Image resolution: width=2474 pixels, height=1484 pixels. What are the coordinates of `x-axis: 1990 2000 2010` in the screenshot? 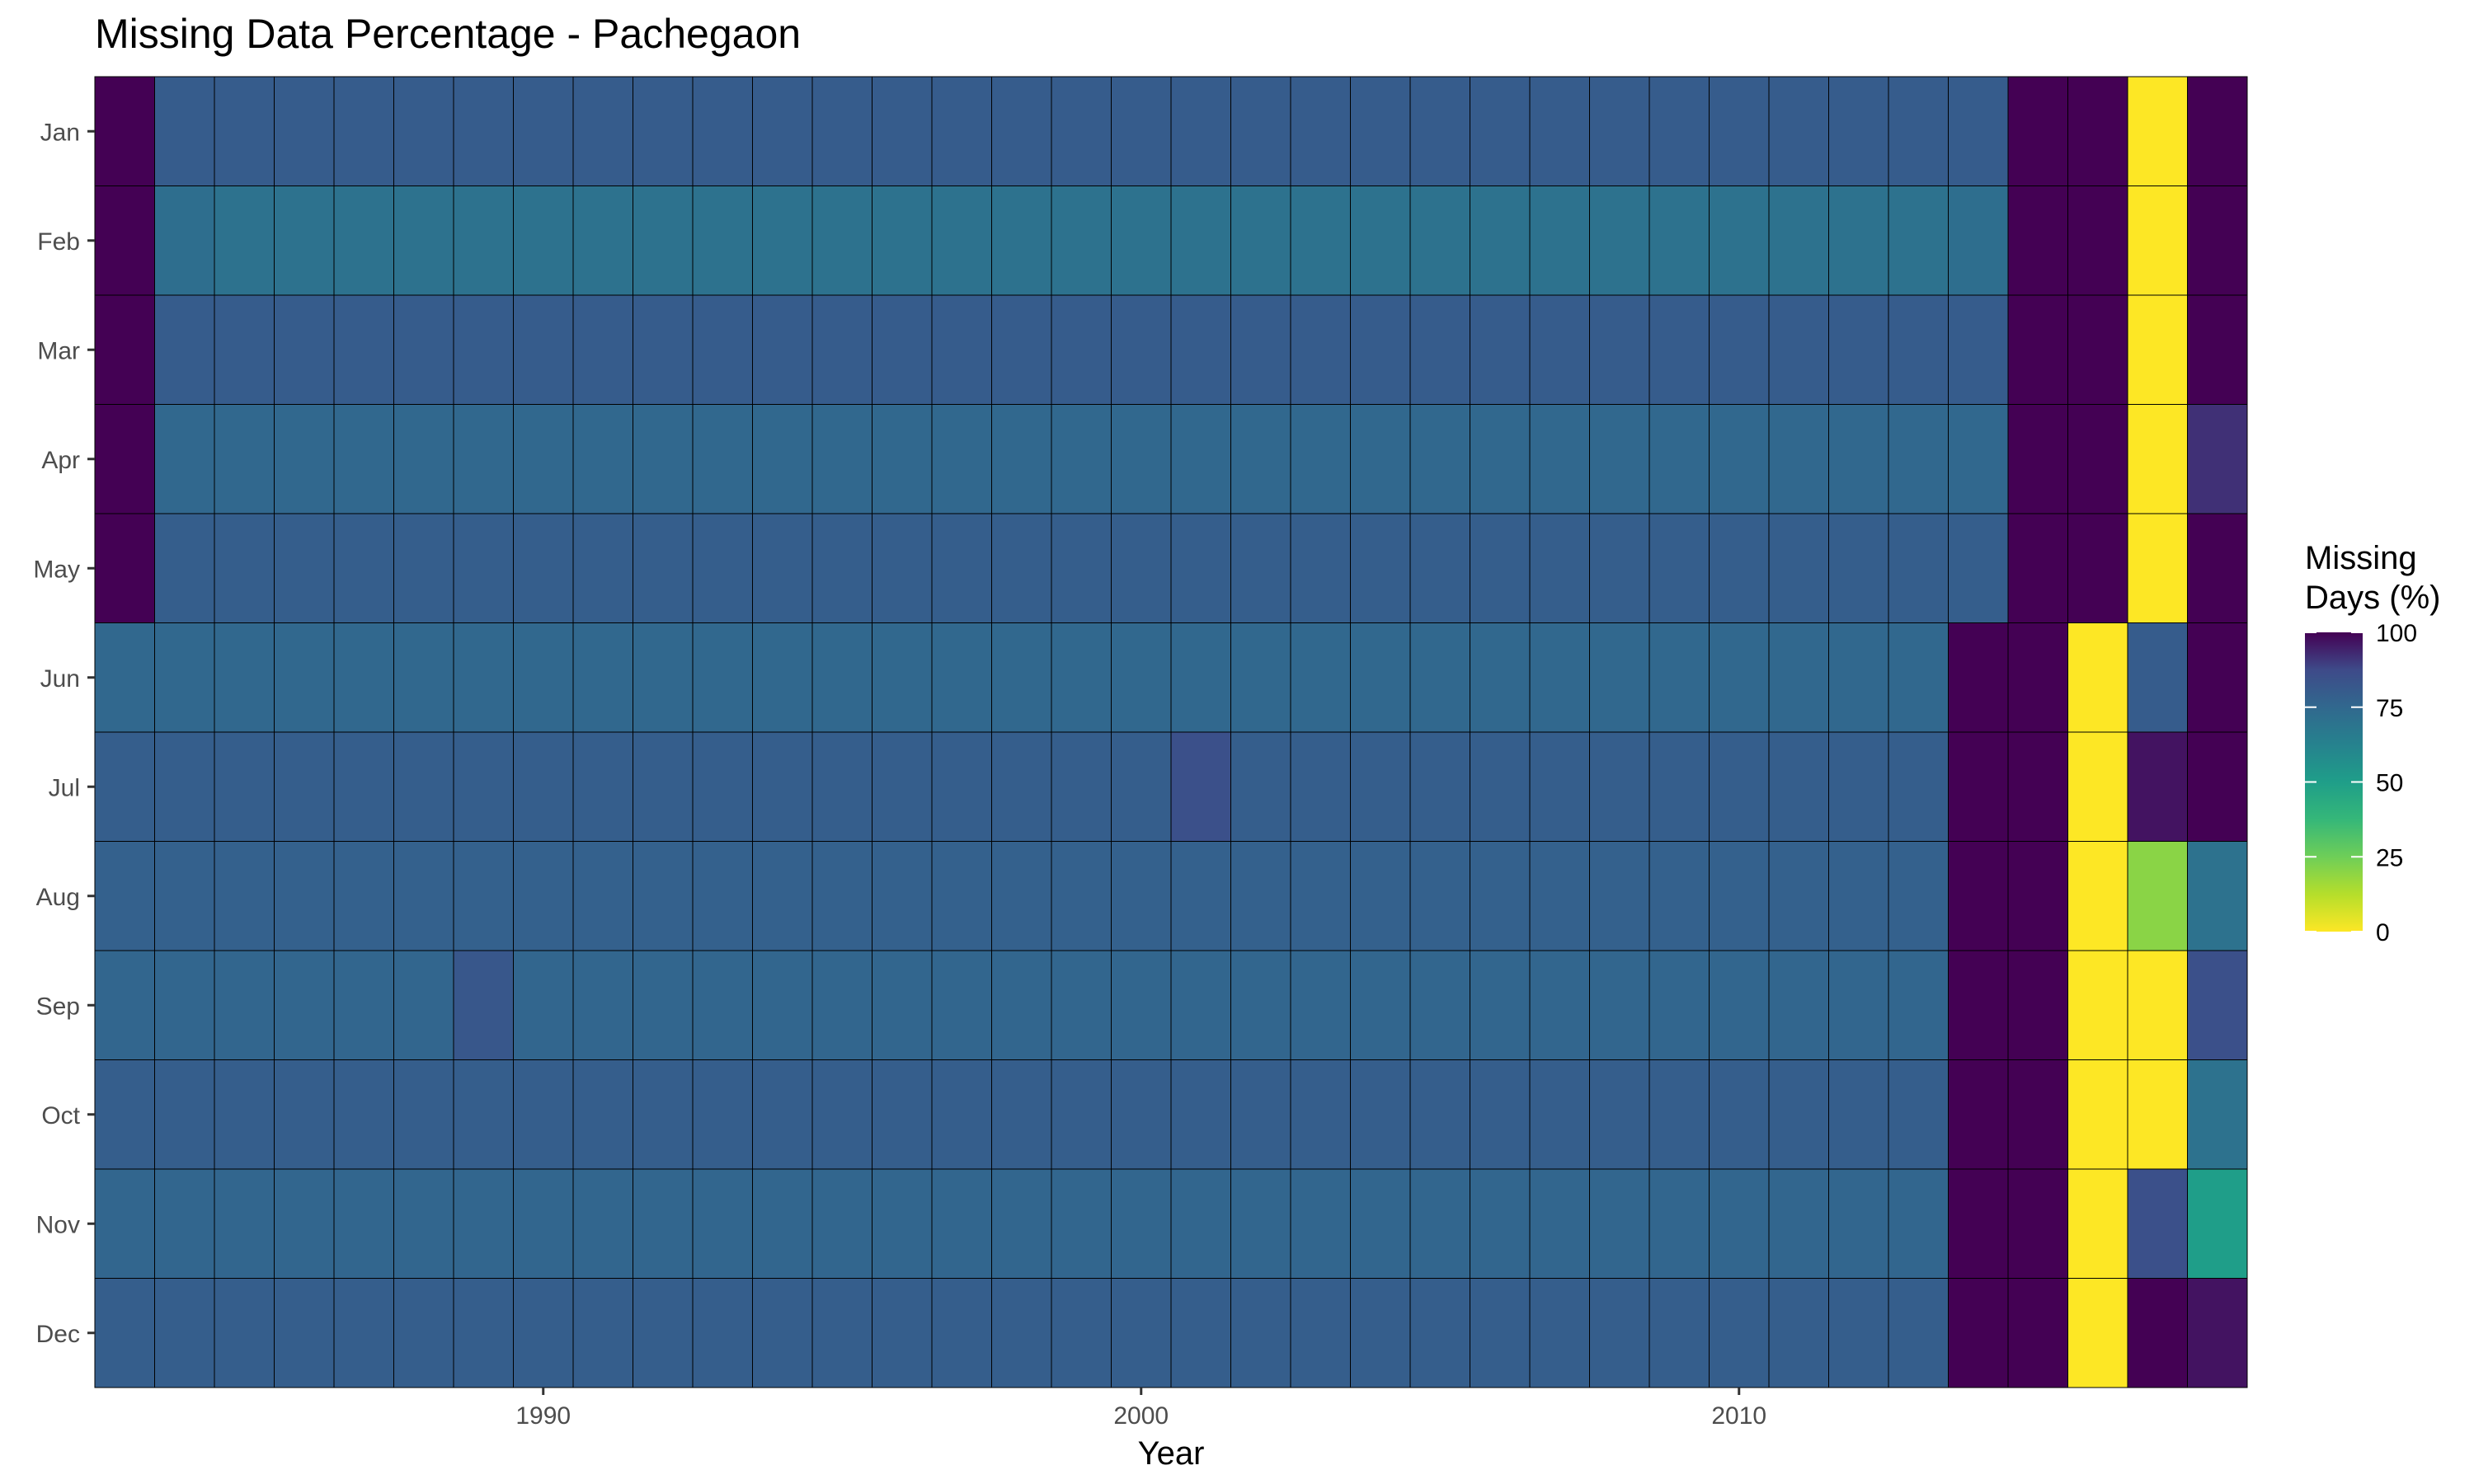 It's located at (1140, 1409).